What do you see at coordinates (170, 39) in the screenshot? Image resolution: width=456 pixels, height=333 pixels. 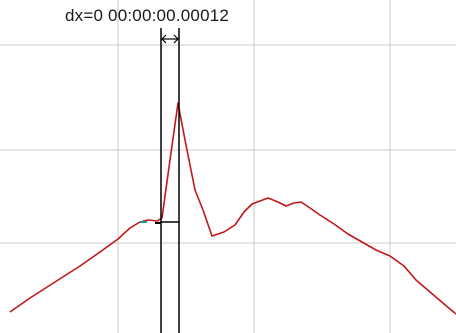 I see `dx-arrow` at bounding box center [170, 39].